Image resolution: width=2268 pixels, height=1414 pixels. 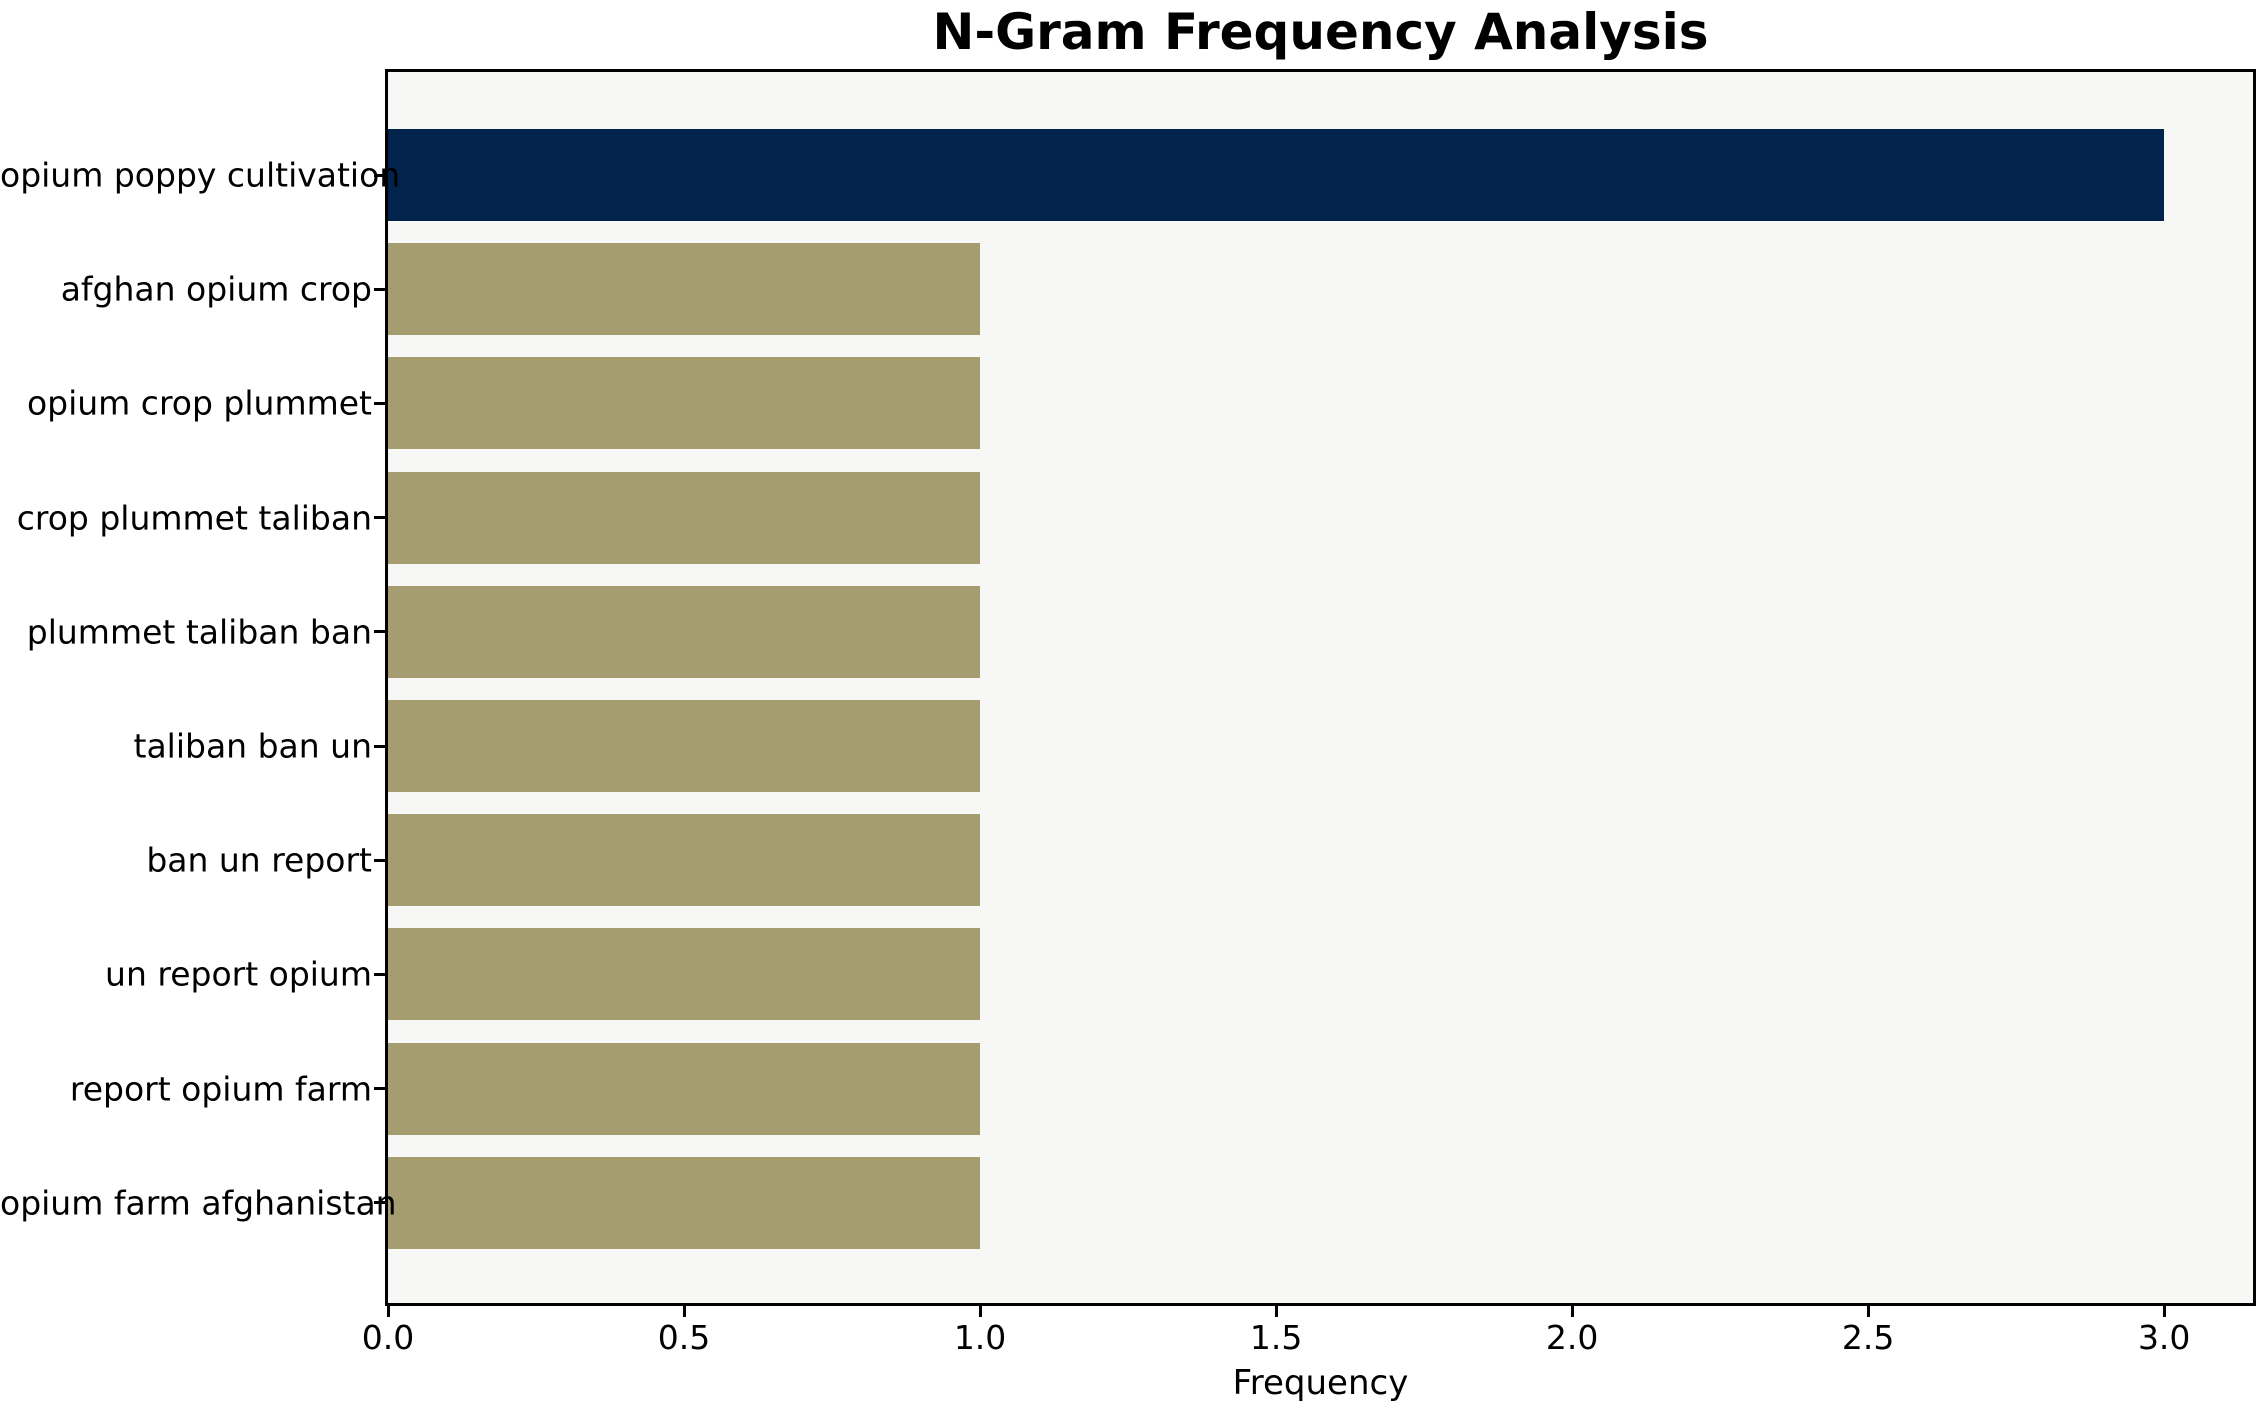 What do you see at coordinates (216, 289) in the screenshot?
I see `y-axis-label: afghan opium crop` at bounding box center [216, 289].